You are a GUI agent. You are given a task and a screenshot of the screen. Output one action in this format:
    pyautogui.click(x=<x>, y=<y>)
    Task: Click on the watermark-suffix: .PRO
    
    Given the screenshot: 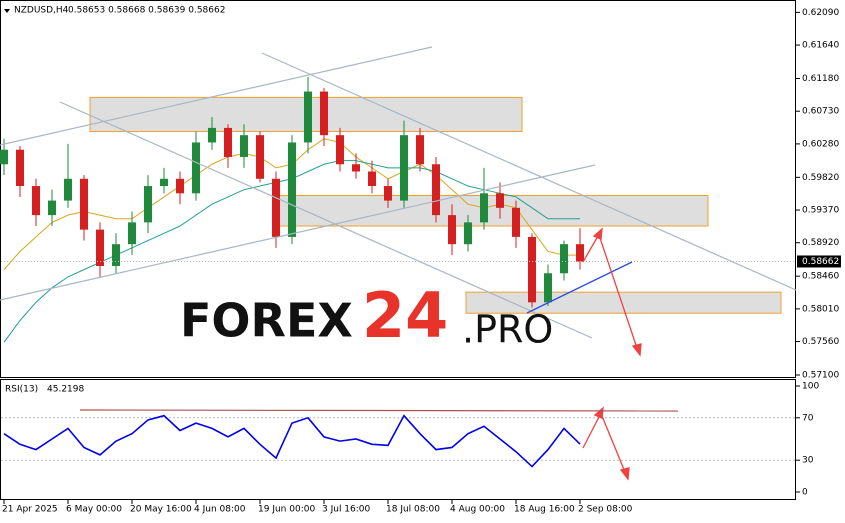 What is the action you would take?
    pyautogui.click(x=507, y=330)
    